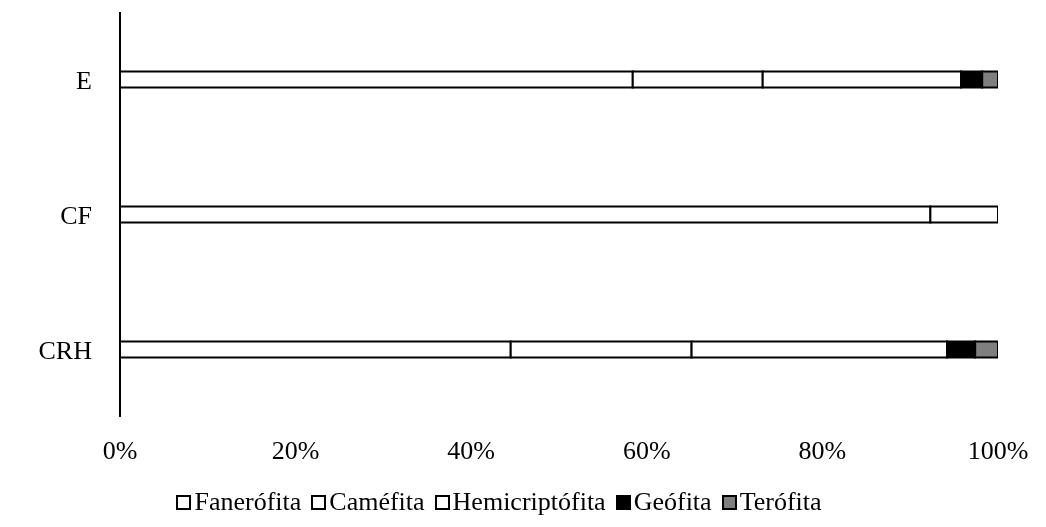 This screenshot has height=527, width=1046. I want to click on x-tick-label: 60%, so click(646, 451).